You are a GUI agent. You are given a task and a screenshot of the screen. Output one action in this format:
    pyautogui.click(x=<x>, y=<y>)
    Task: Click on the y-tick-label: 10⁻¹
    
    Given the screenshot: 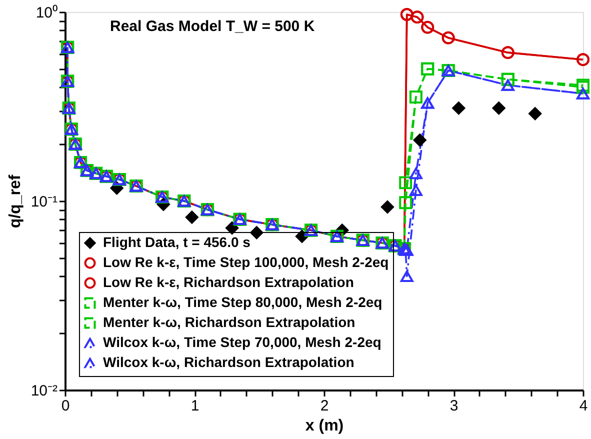 What is the action you would take?
    pyautogui.click(x=44, y=202)
    